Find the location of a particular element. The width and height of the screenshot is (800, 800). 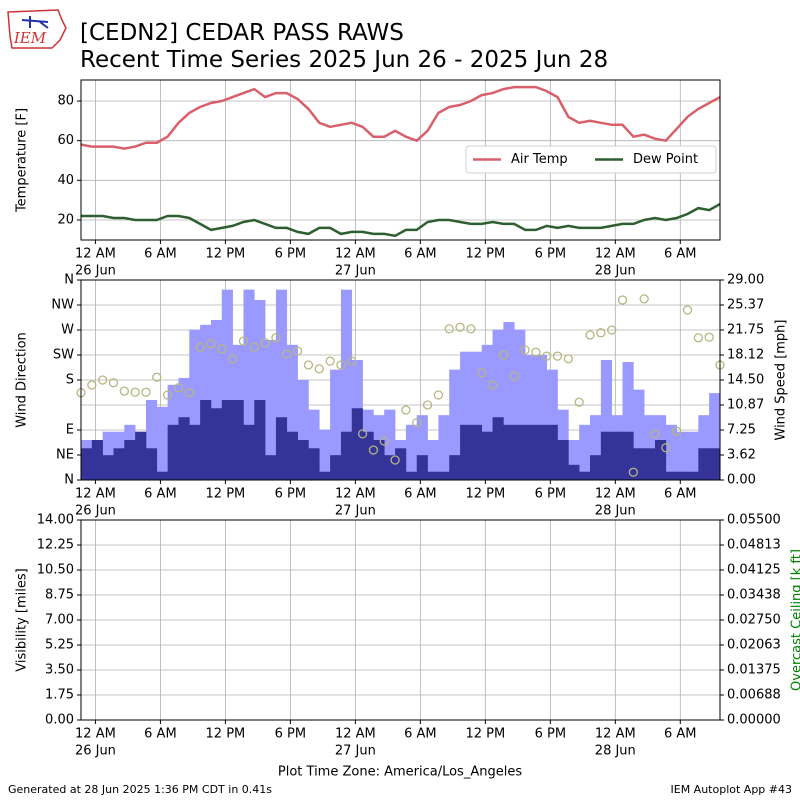

y2-tick-label: 7.25 is located at coordinates (741, 430).